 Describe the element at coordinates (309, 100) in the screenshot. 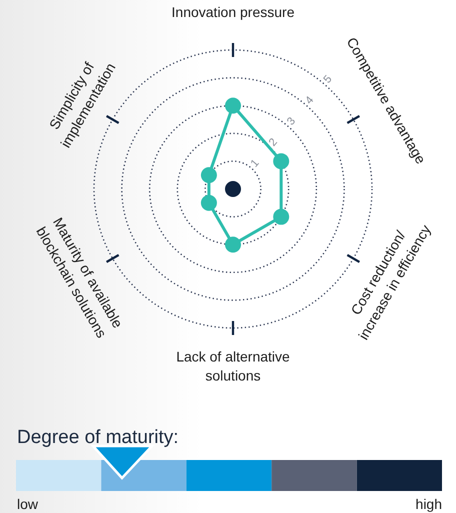

I see `y-tick-label: 4` at that location.